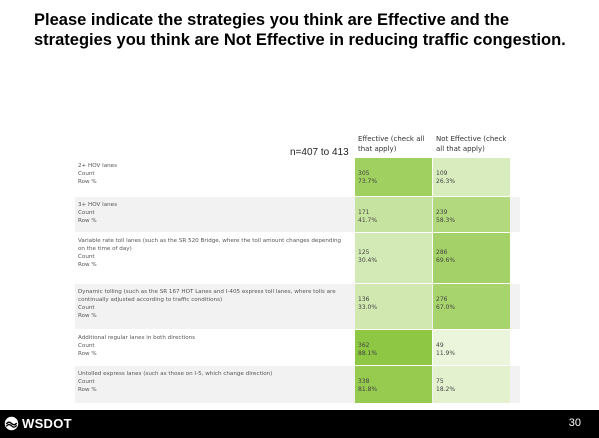 Image resolution: width=599 pixels, height=438 pixels. What do you see at coordinates (574, 423) in the screenshot?
I see `page-number: 30` at bounding box center [574, 423].